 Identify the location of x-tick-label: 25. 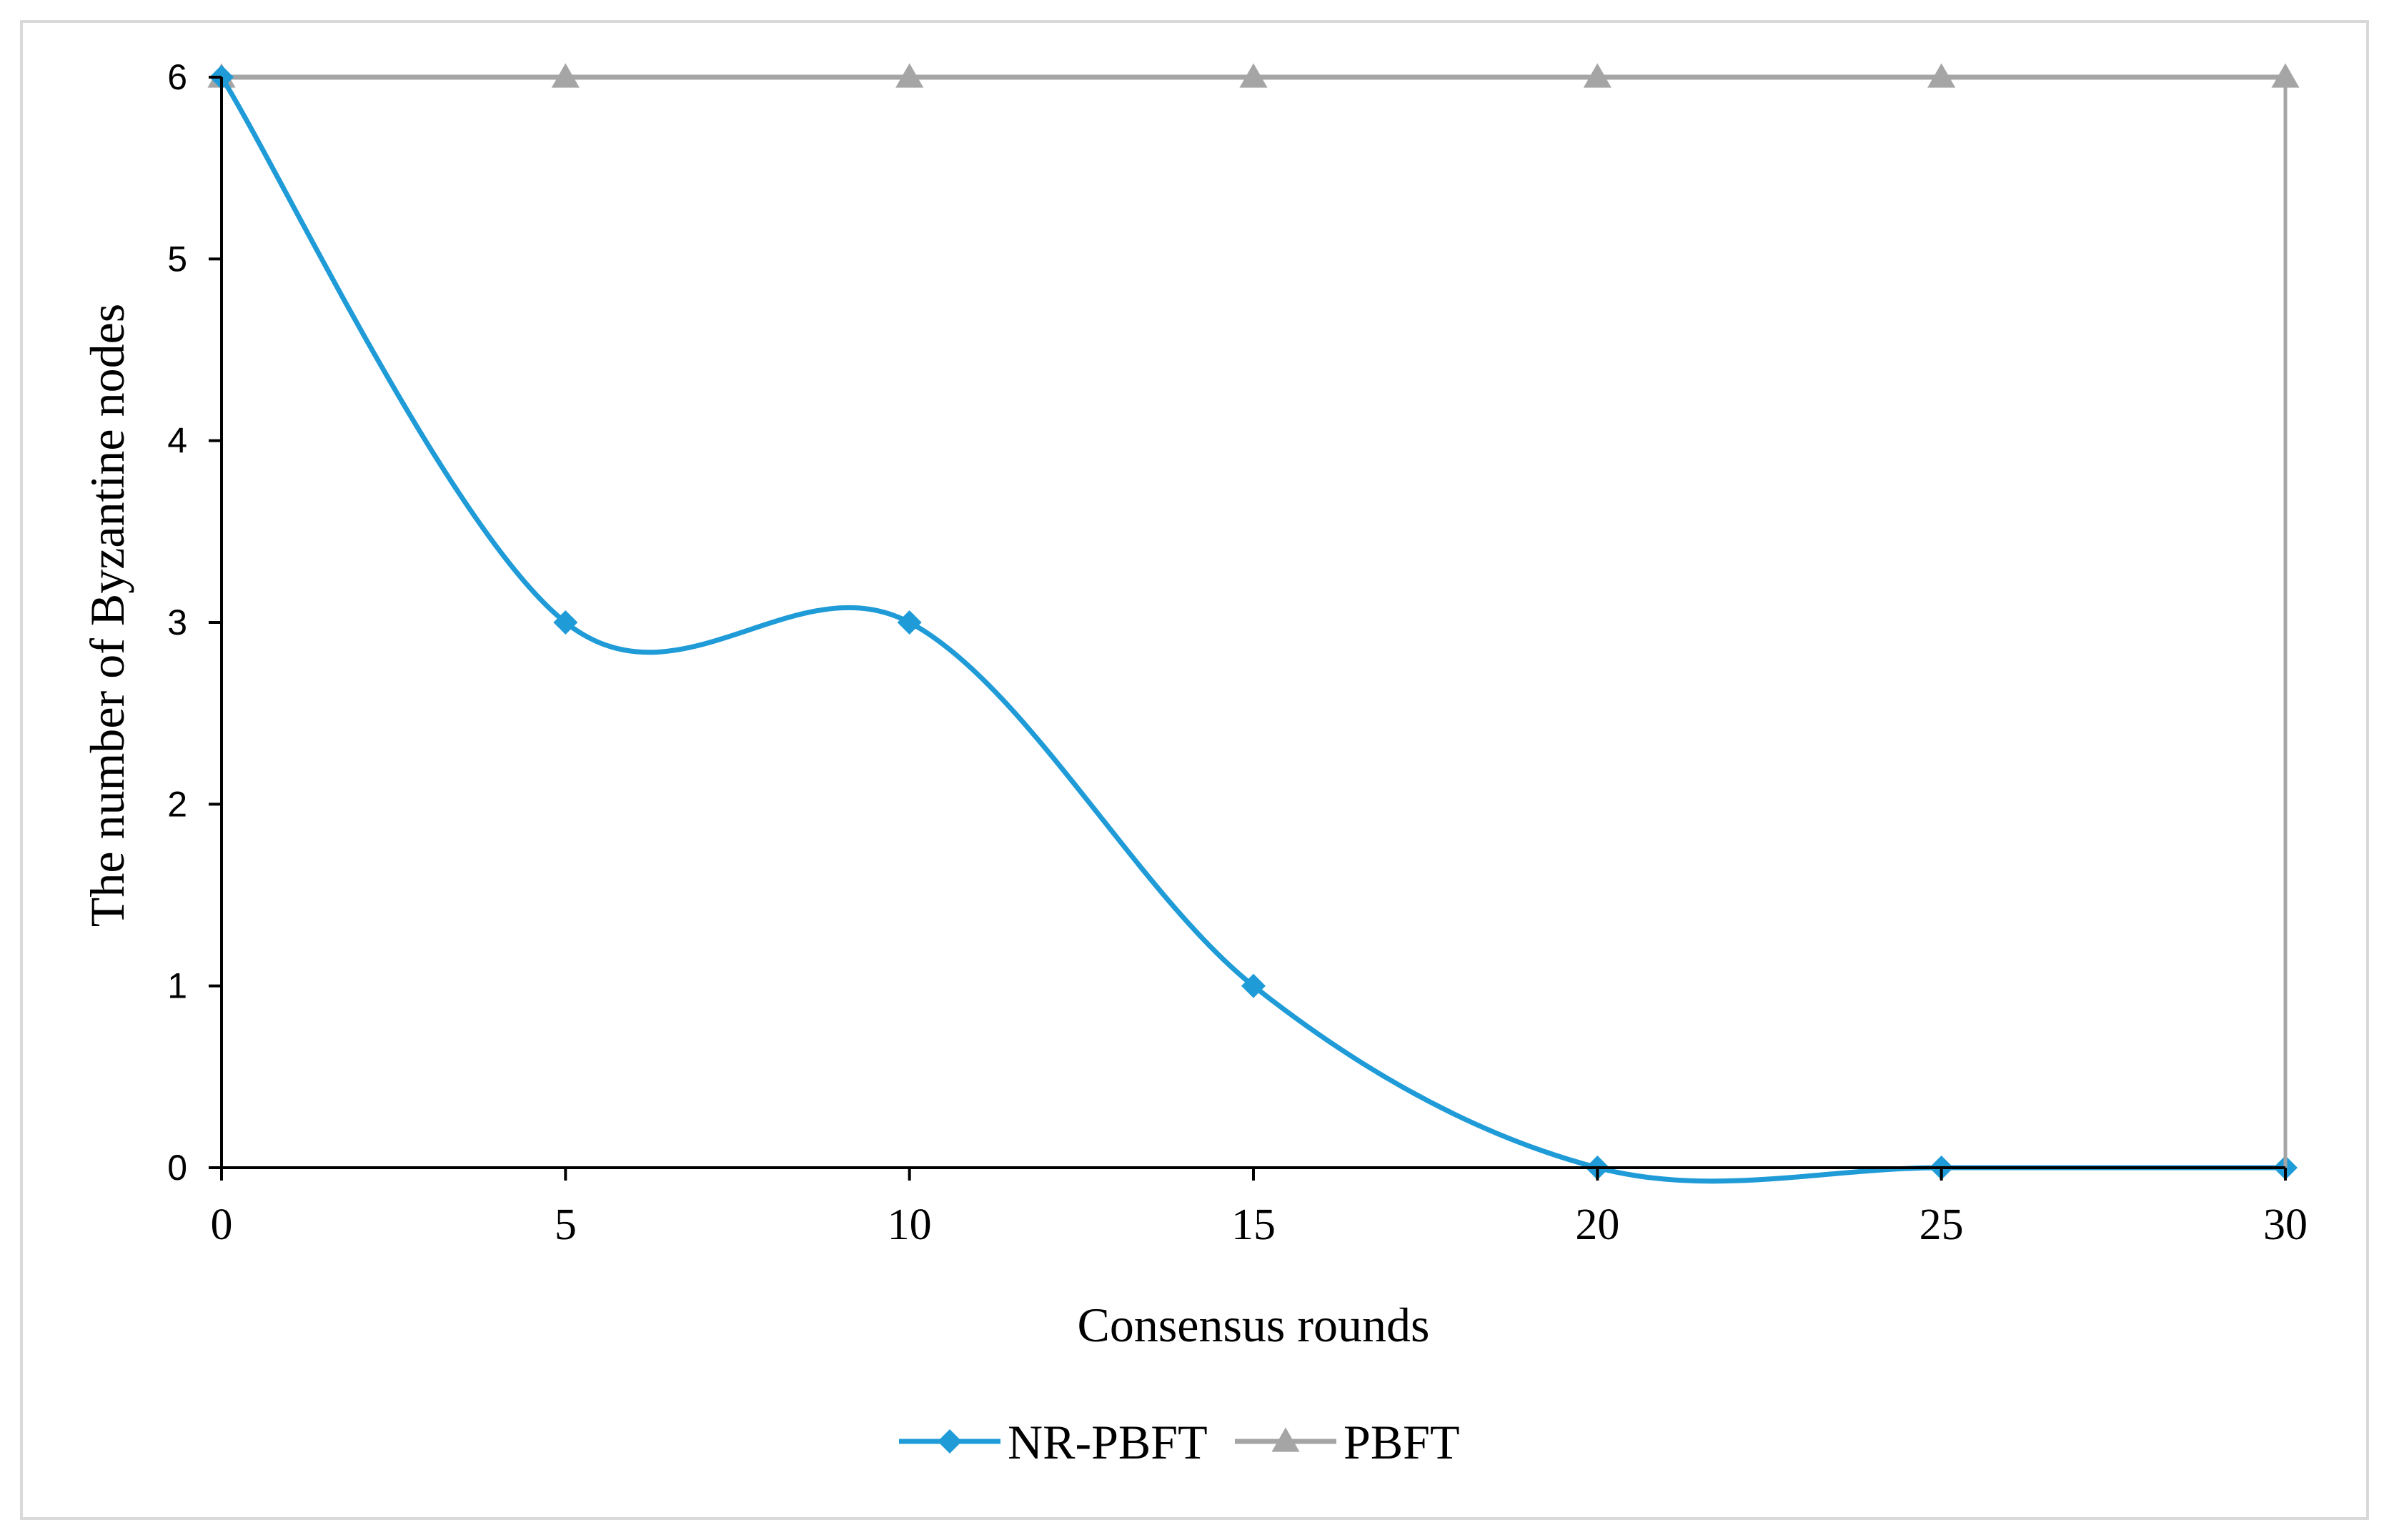
(1941, 1225).